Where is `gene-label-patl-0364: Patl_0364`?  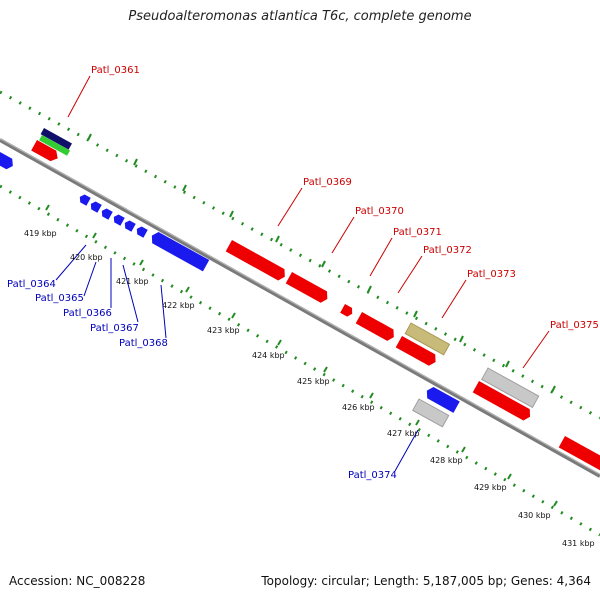 gene-label-patl-0364: Patl_0364 is located at coordinates (31, 284).